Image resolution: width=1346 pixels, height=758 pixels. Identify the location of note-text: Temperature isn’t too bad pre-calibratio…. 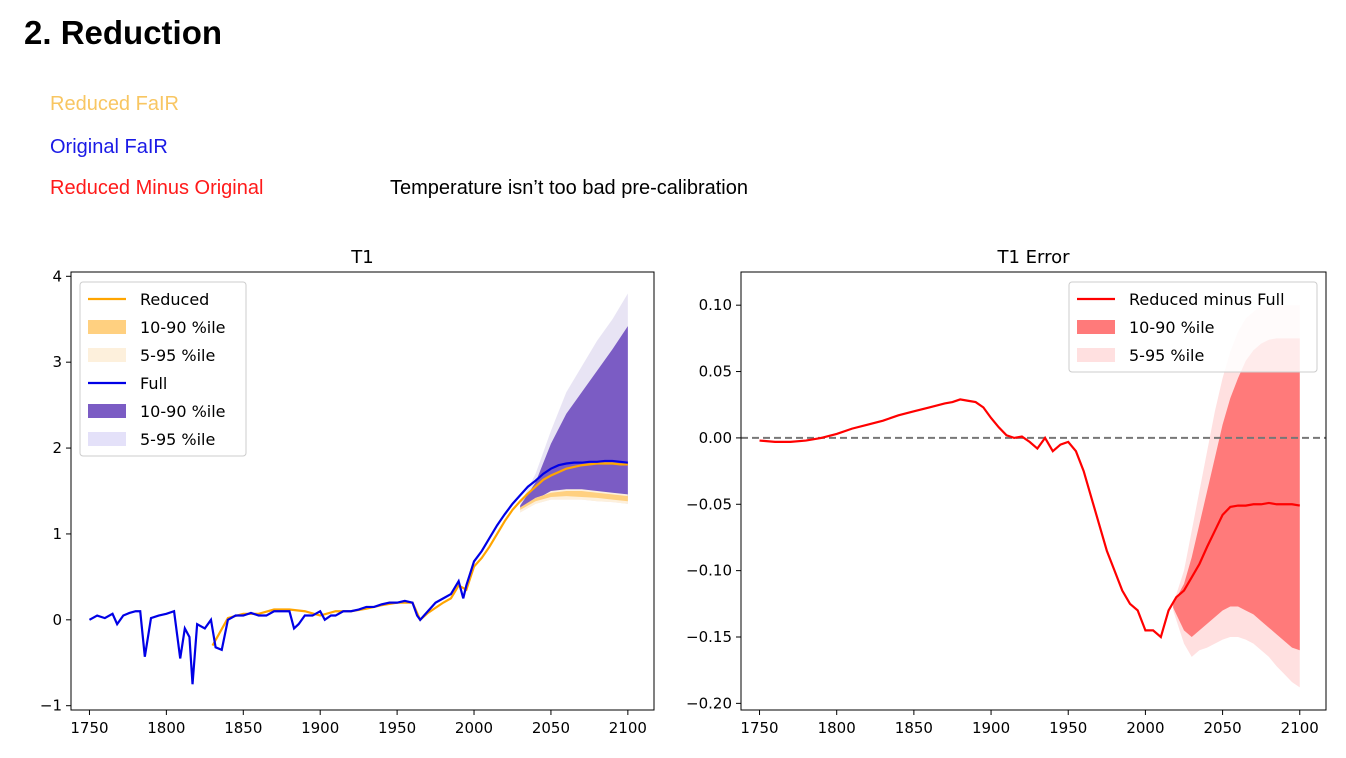
(569, 188).